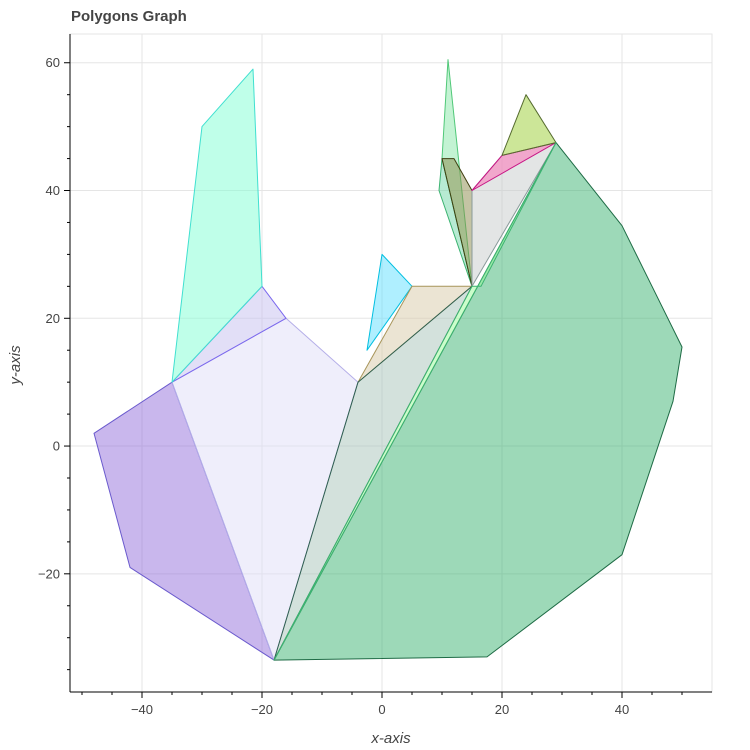 The height and width of the screenshot is (750, 750). Describe the element at coordinates (142, 709) in the screenshot. I see `x-tick-label: −40` at that location.